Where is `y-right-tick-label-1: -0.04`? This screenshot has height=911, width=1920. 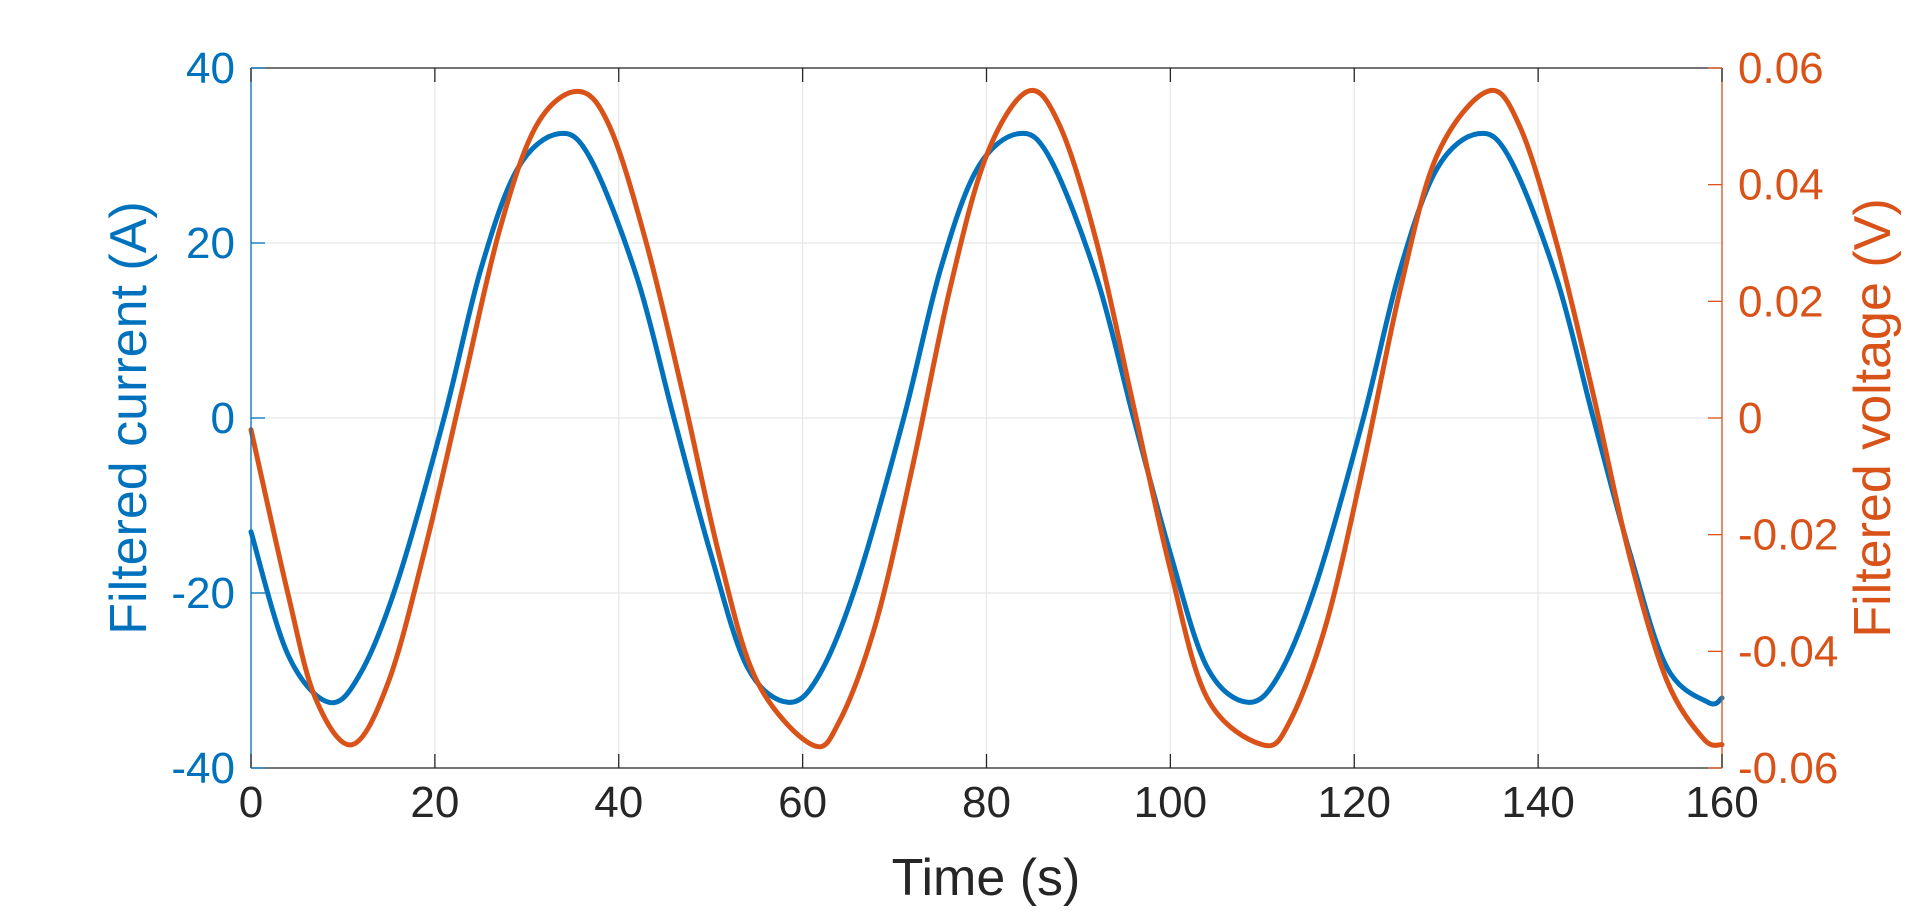
y-right-tick-label-1: -0.04 is located at coordinates (1788, 651).